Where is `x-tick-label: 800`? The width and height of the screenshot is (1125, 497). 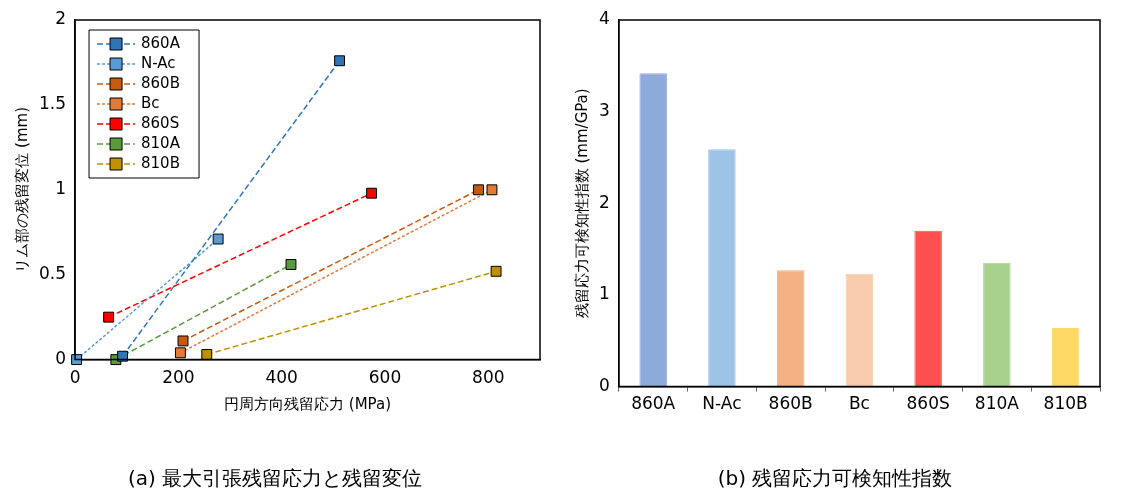 x-tick-label: 800 is located at coordinates (488, 377).